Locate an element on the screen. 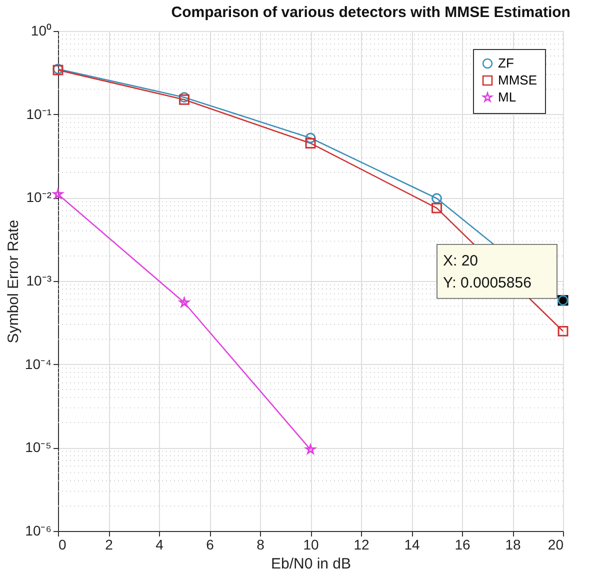 This screenshot has width=612, height=586. x-tick-label: 20 is located at coordinates (556, 544).